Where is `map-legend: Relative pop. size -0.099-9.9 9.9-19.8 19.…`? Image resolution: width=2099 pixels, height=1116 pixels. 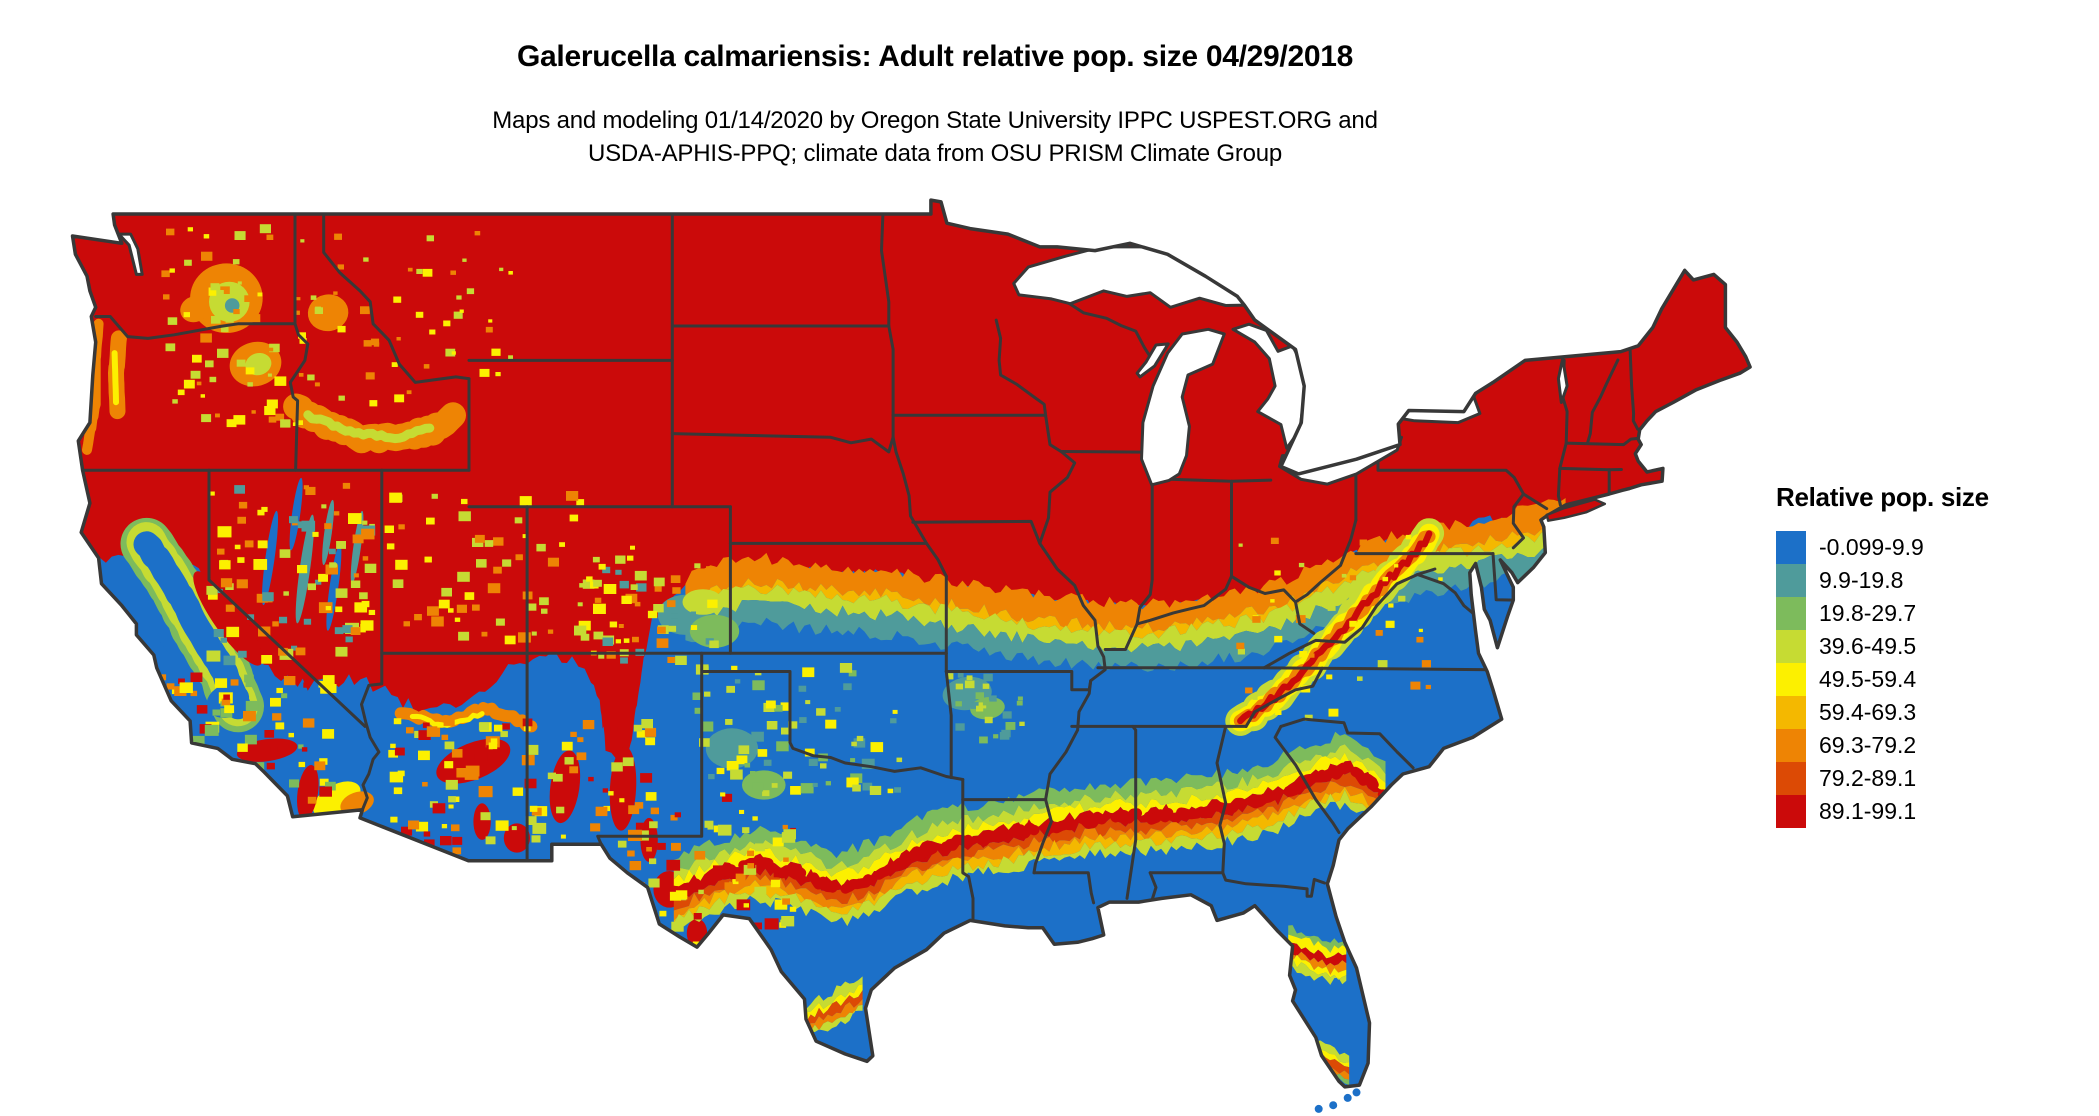
map-legend: Relative pop. size -0.099-9.9 9.9-19.8 19.… is located at coordinates (1882, 655).